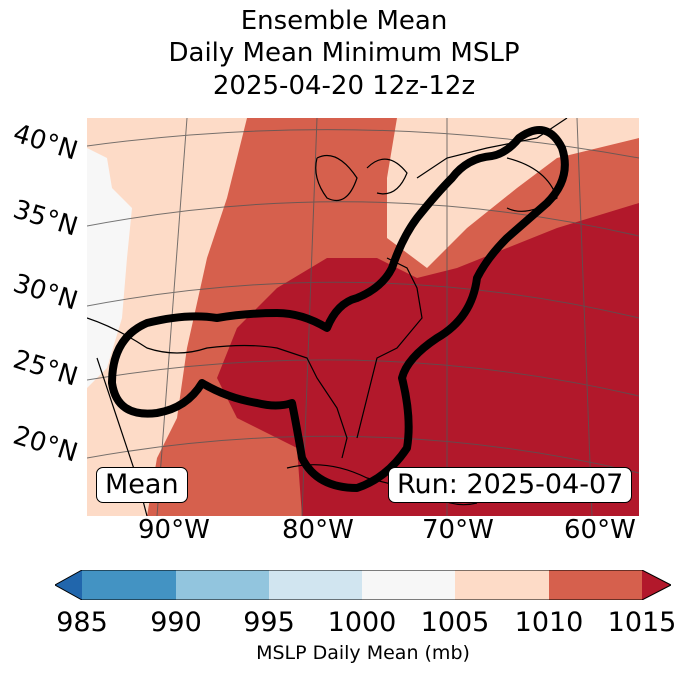 This screenshot has width=688, height=674. What do you see at coordinates (45, 218) in the screenshot?
I see `lat-label-35: 35°N` at bounding box center [45, 218].